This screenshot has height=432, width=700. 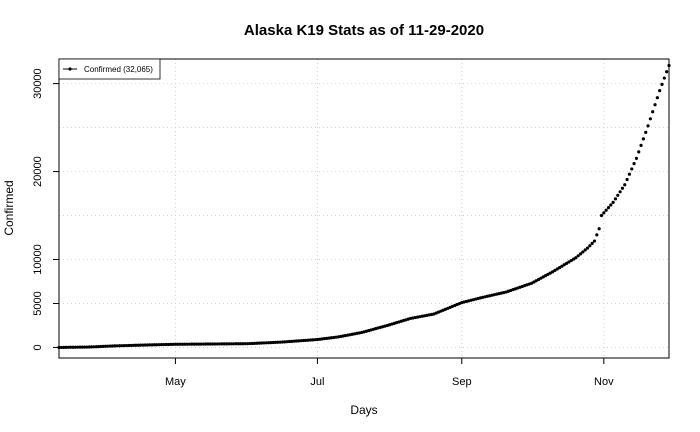 I want to click on y-axis: 0 5000 10000 20000 30000, so click(x=45, y=209).